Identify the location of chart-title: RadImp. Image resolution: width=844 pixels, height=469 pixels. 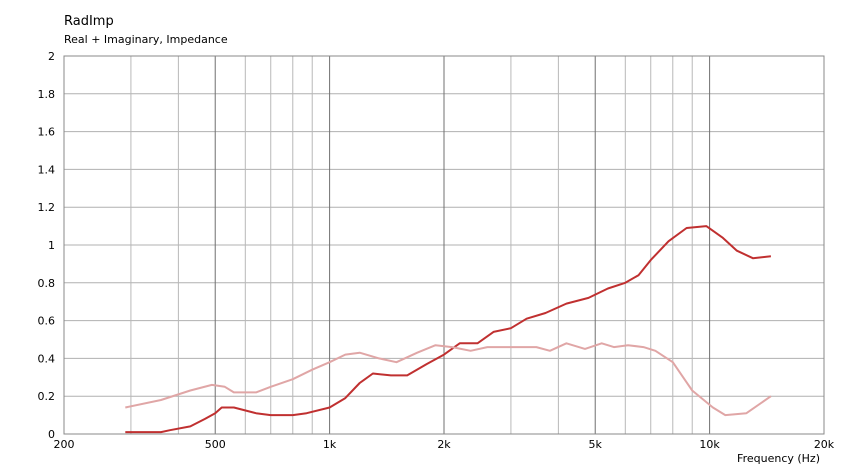
(89, 21).